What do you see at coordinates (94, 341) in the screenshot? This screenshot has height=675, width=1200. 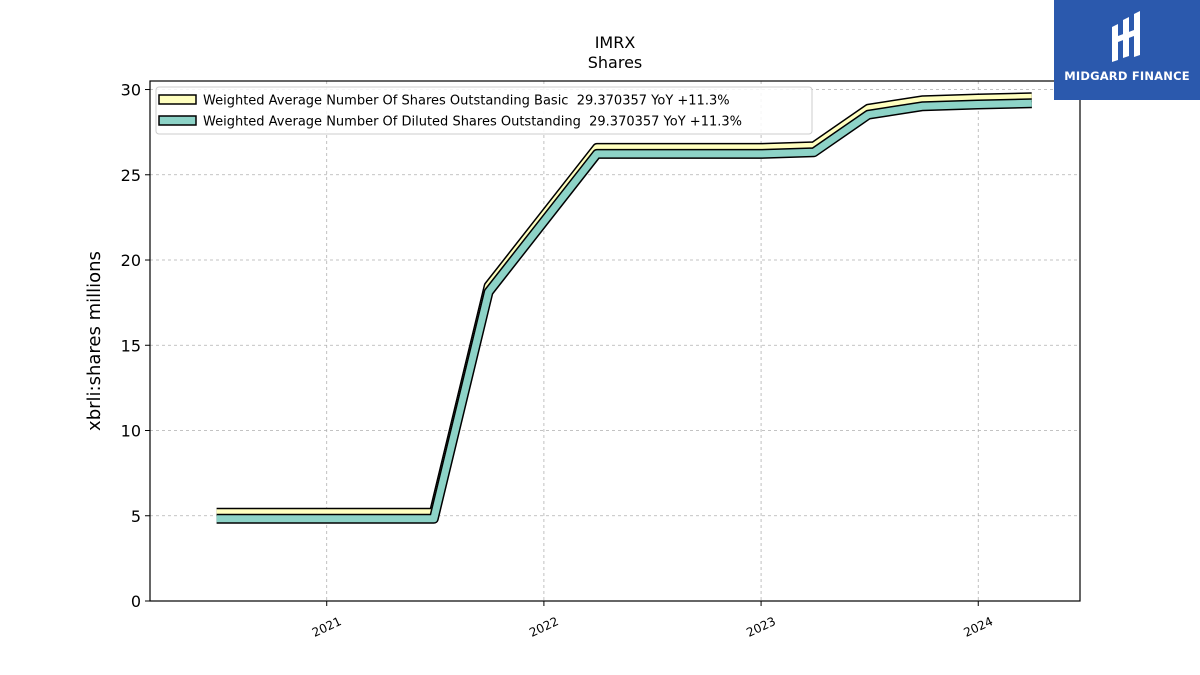 I see `y-axis-label: xbrli:shares millions` at bounding box center [94, 341].